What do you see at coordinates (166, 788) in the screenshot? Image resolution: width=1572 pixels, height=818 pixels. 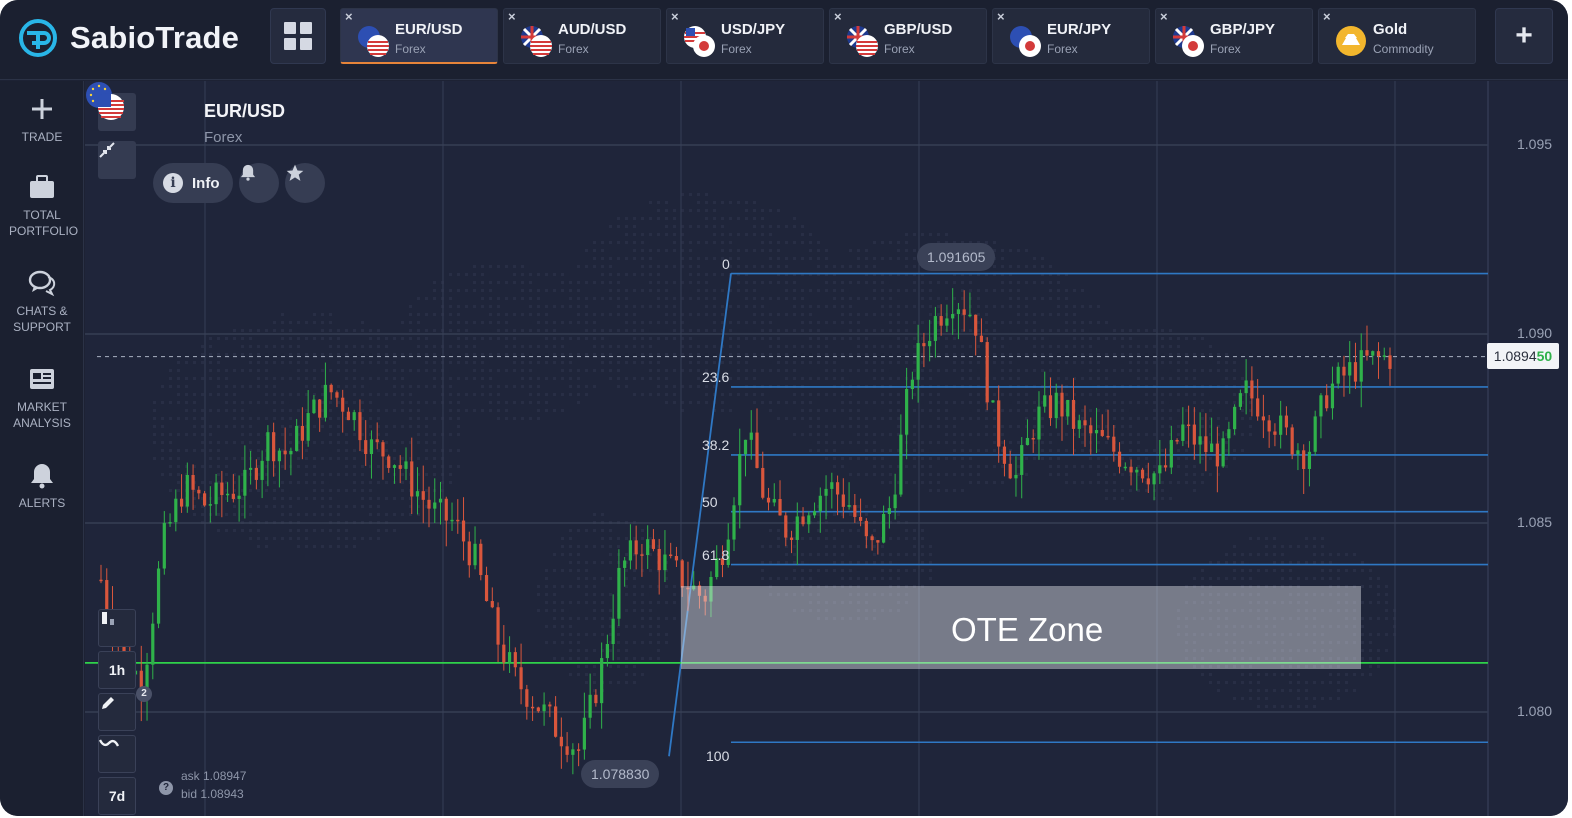 I see `help-icon: ?` at bounding box center [166, 788].